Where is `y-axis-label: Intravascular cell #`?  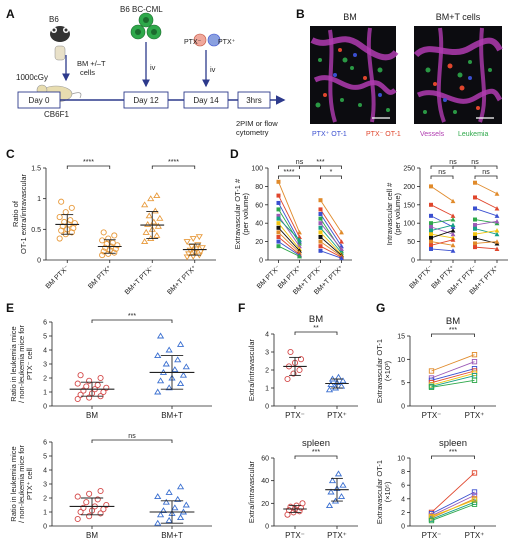 y-axis-label: Intravascular cell # is located at coordinates (389, 213).